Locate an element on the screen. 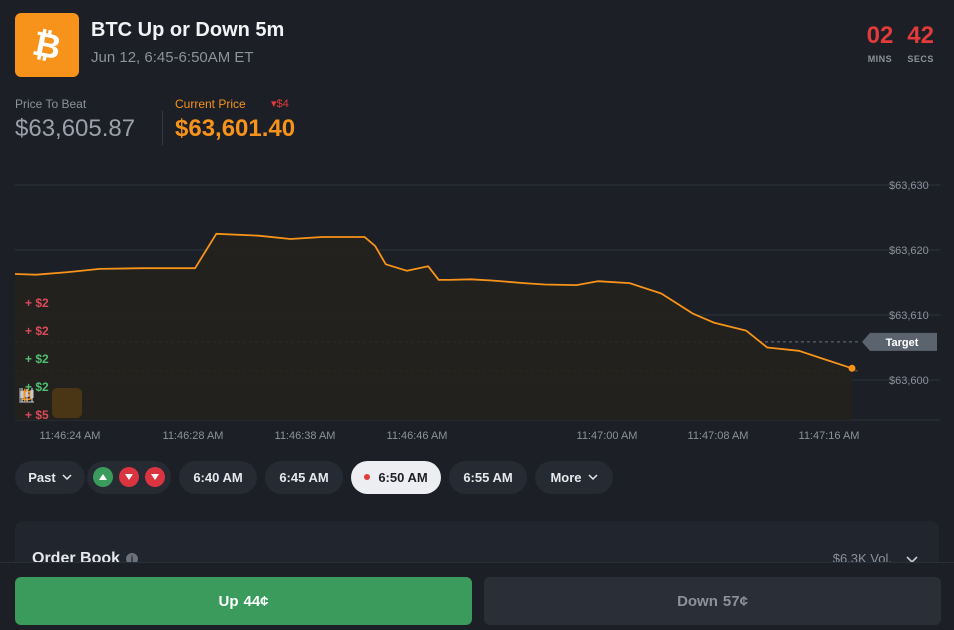 Image resolution: width=954 pixels, height=630 pixels. past-up-result is located at coordinates (103, 477).